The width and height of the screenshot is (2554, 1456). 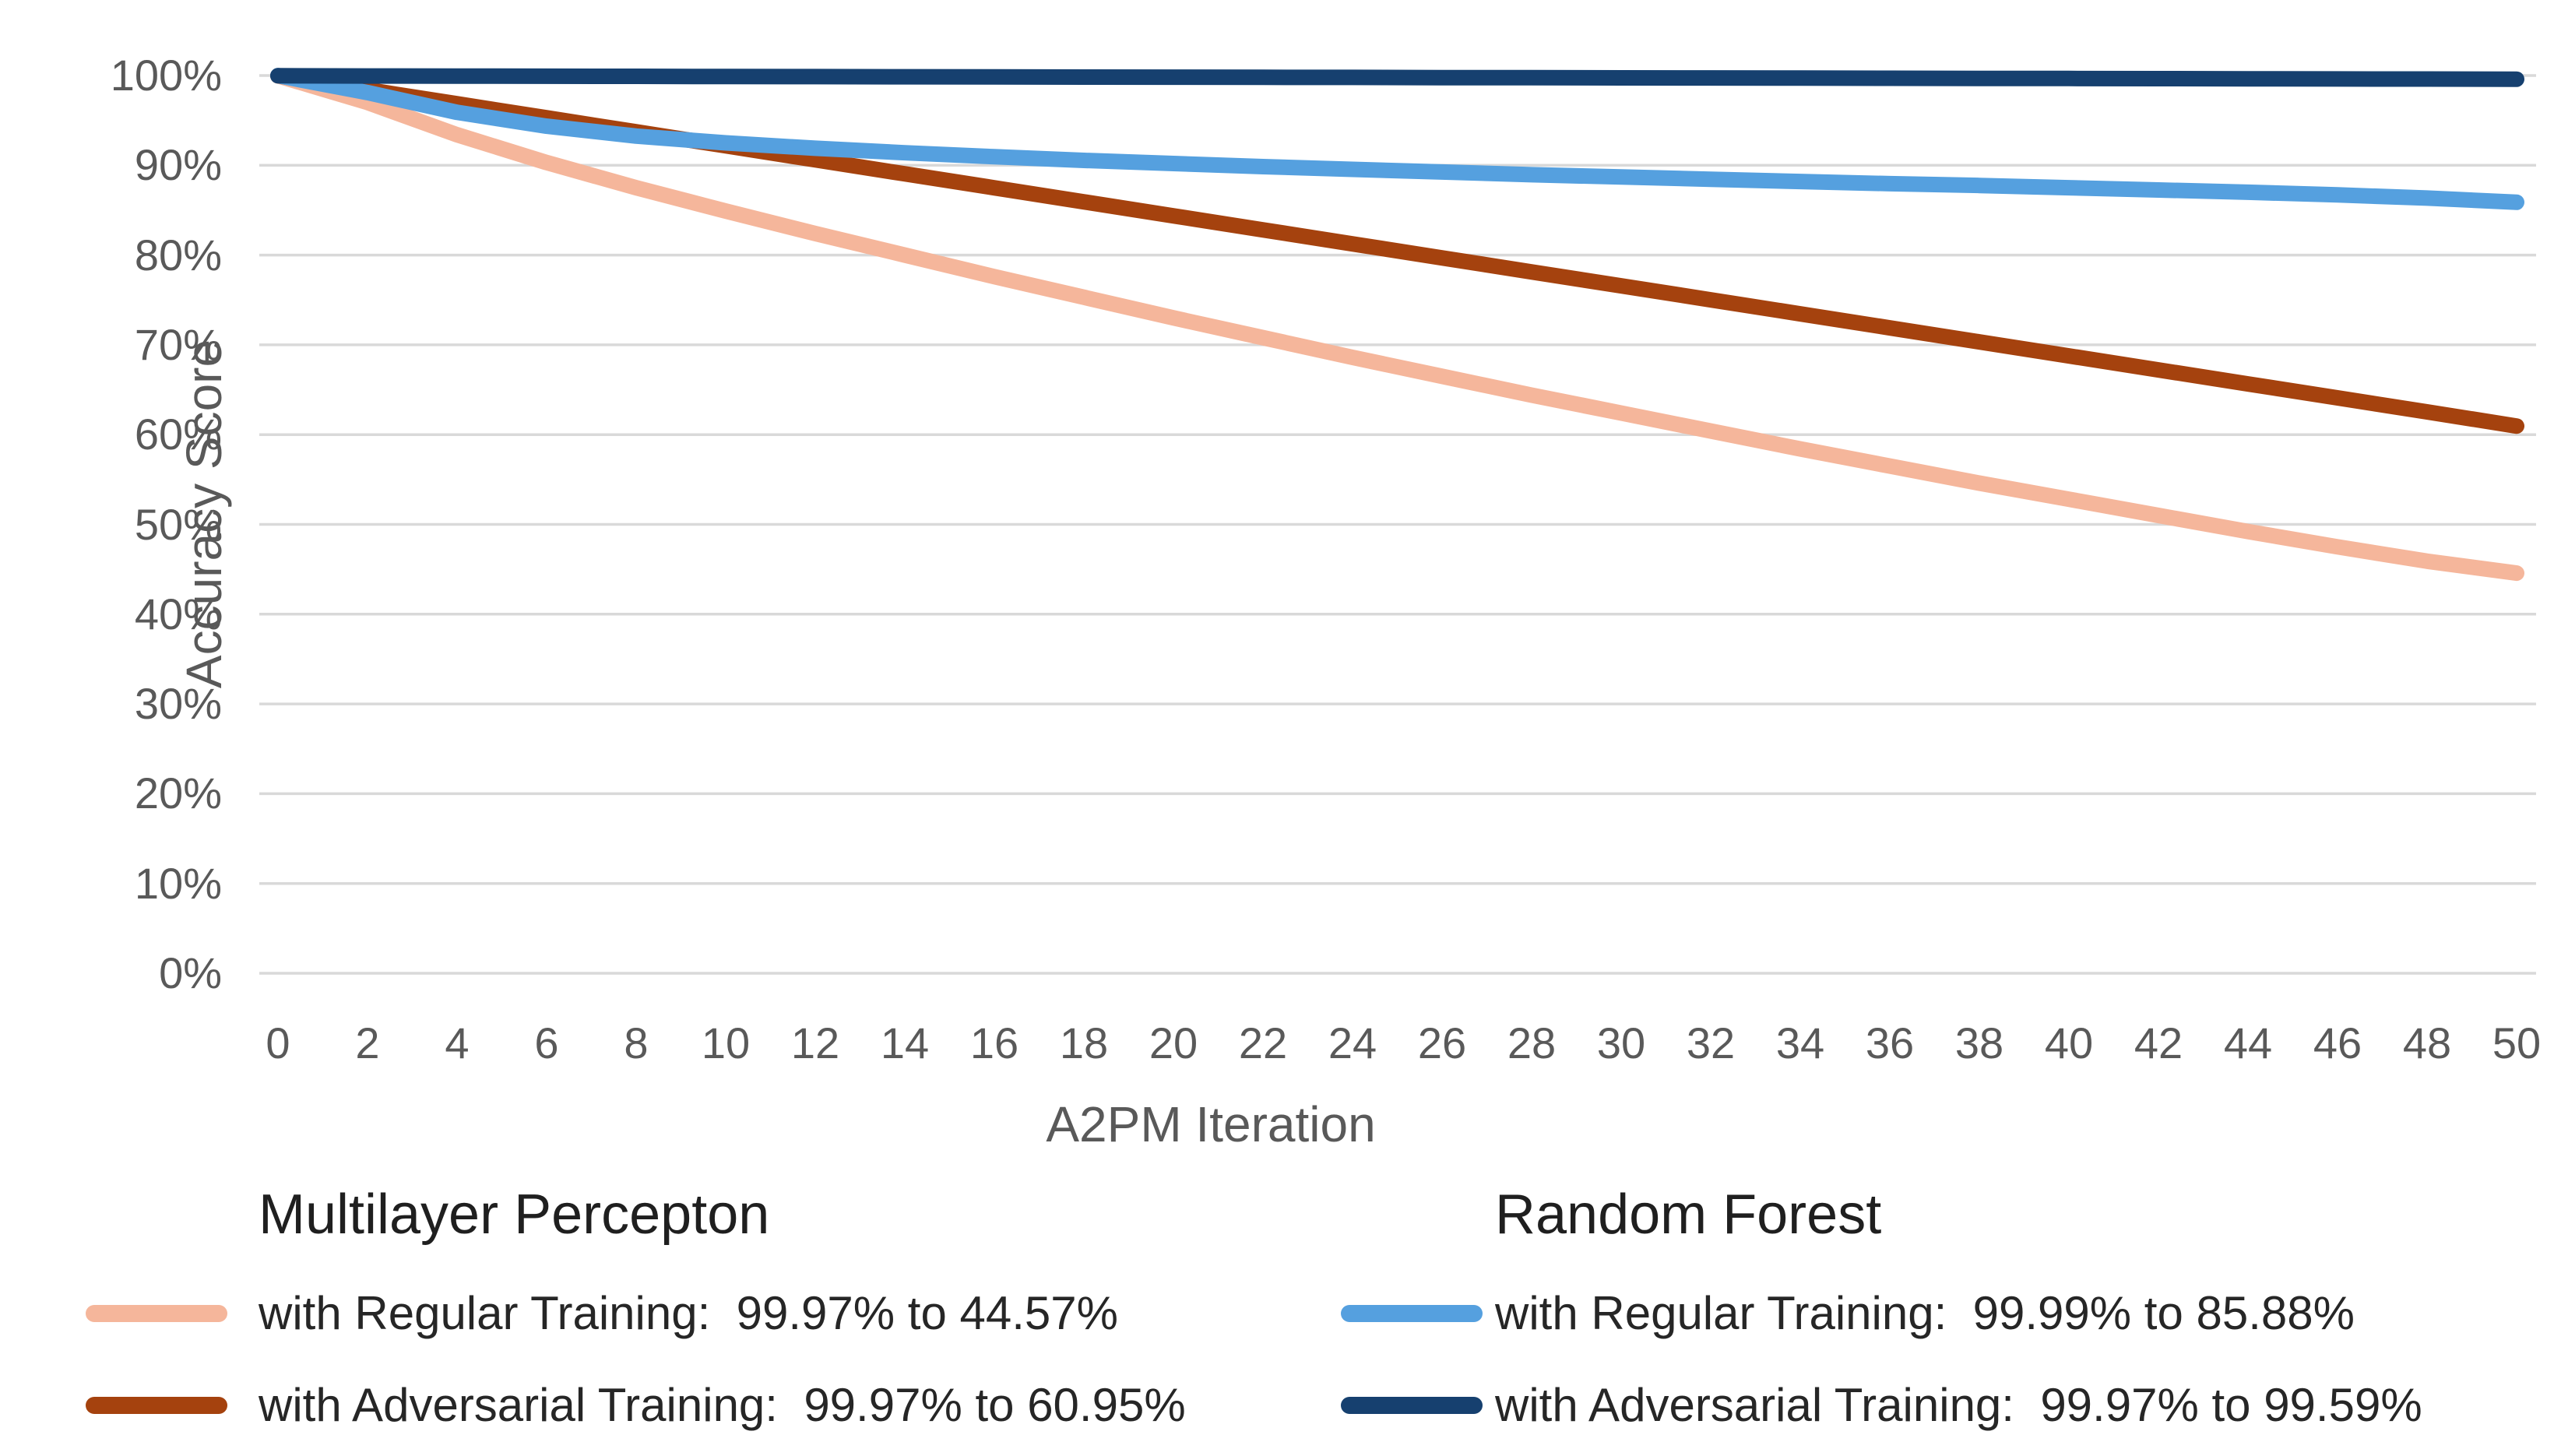 I want to click on x-tick-label: 22, so click(x=1263, y=1042).